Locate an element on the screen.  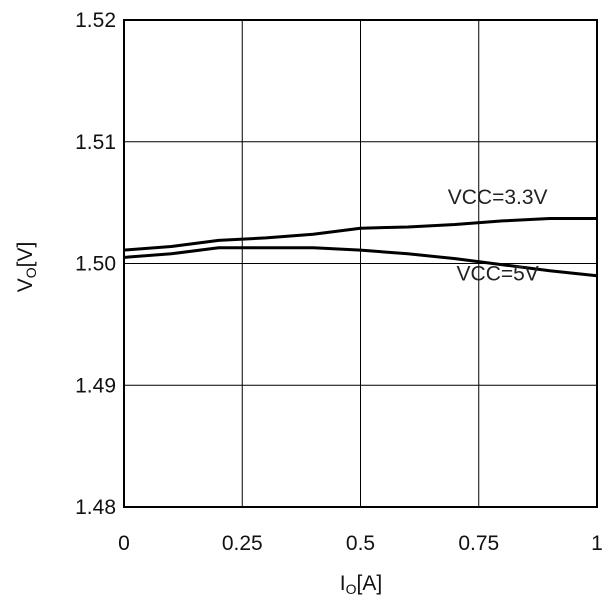
x-tick-label: 1 is located at coordinates (597, 543).